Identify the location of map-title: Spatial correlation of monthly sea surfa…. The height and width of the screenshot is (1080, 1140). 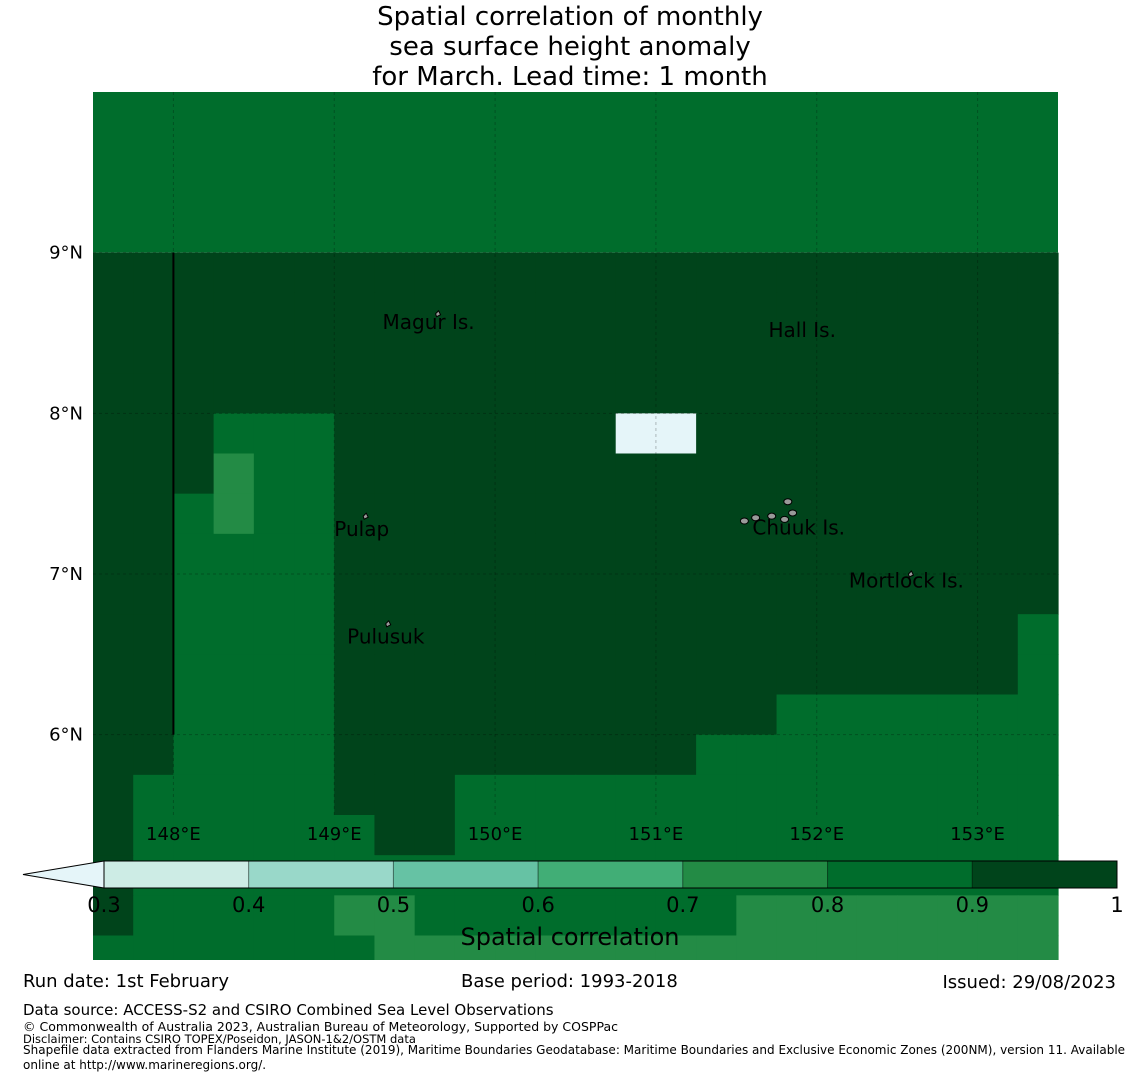
(570, 47).